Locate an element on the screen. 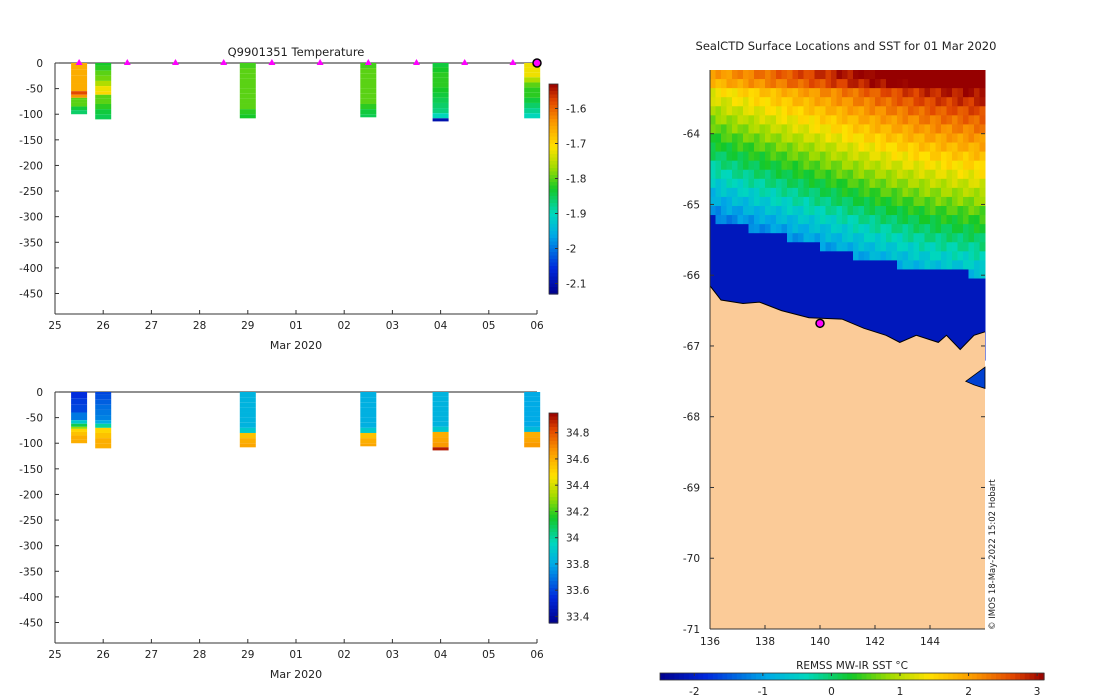 The width and height of the screenshot is (1100, 700). x-tick-label: 28 is located at coordinates (199, 655).